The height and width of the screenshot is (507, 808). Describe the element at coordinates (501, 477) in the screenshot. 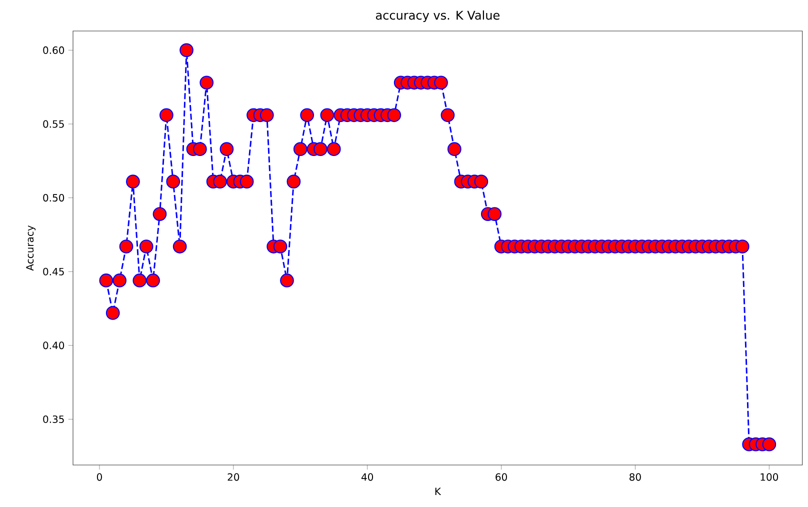

I see `x-tick-label: 60` at that location.